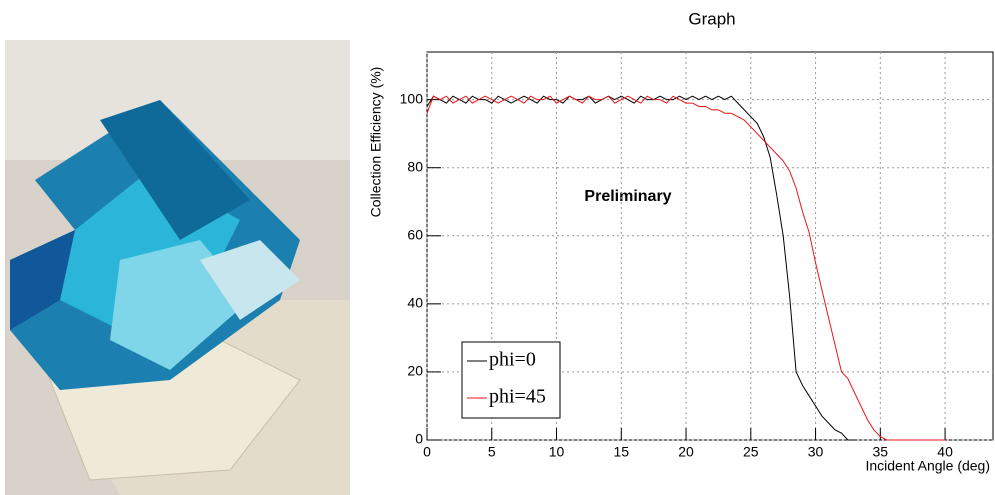  What do you see at coordinates (512, 360) in the screenshot?
I see `legend-label: phi=0` at bounding box center [512, 360].